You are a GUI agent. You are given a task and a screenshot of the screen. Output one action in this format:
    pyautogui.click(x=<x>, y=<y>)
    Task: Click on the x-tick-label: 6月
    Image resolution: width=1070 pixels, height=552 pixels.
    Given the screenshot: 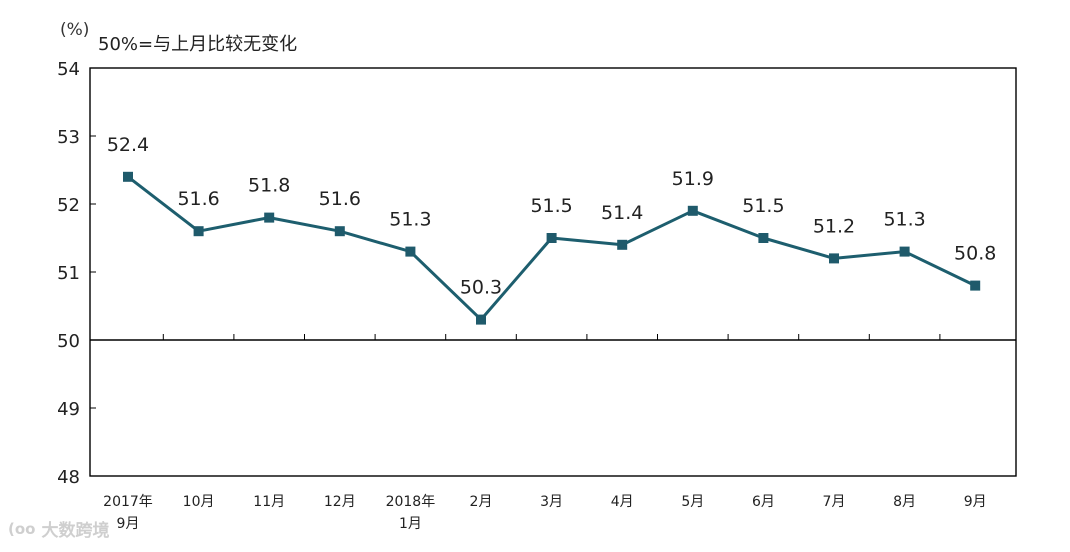 What is the action you would take?
    pyautogui.click(x=763, y=502)
    